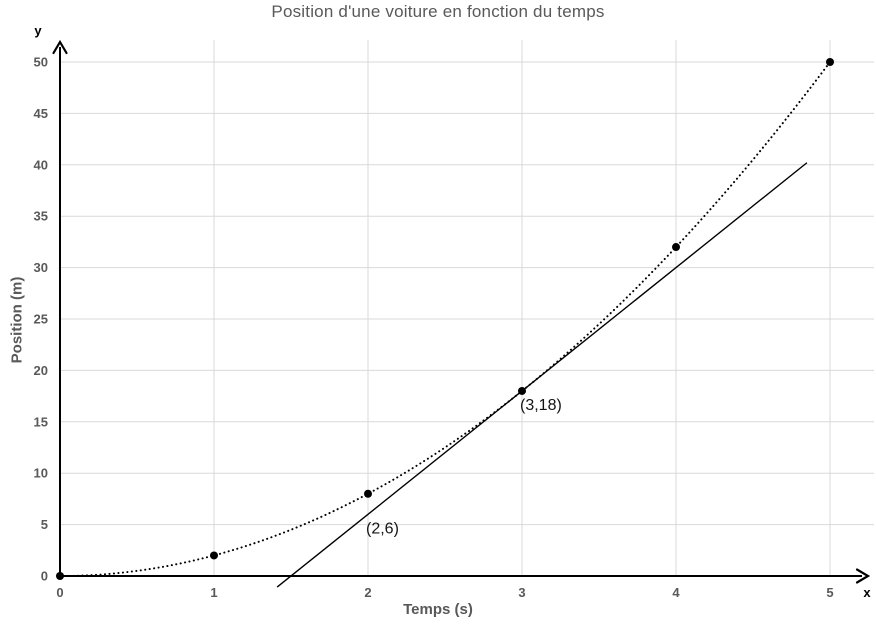 The height and width of the screenshot is (630, 876). Describe the element at coordinates (676, 592) in the screenshot. I see `x-tick-label-4: 4` at that location.